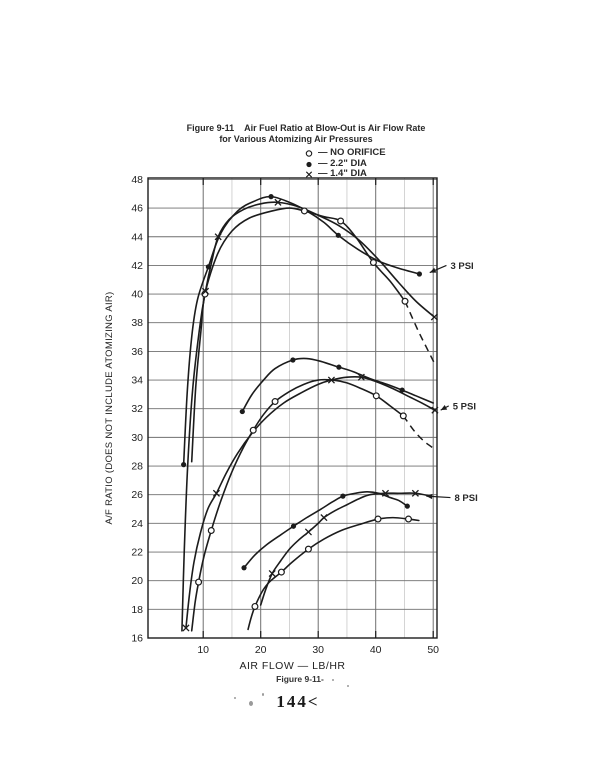 The height and width of the screenshot is (780, 612). What do you see at coordinates (137, 553) in the screenshot?
I see `y-tick-label: 22` at bounding box center [137, 553].